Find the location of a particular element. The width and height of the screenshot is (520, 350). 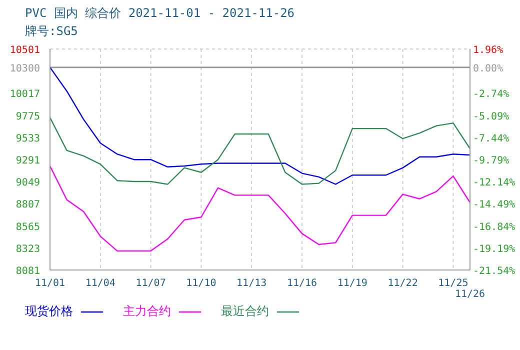

y2-tick-label: -14.49% is located at coordinates (494, 205).